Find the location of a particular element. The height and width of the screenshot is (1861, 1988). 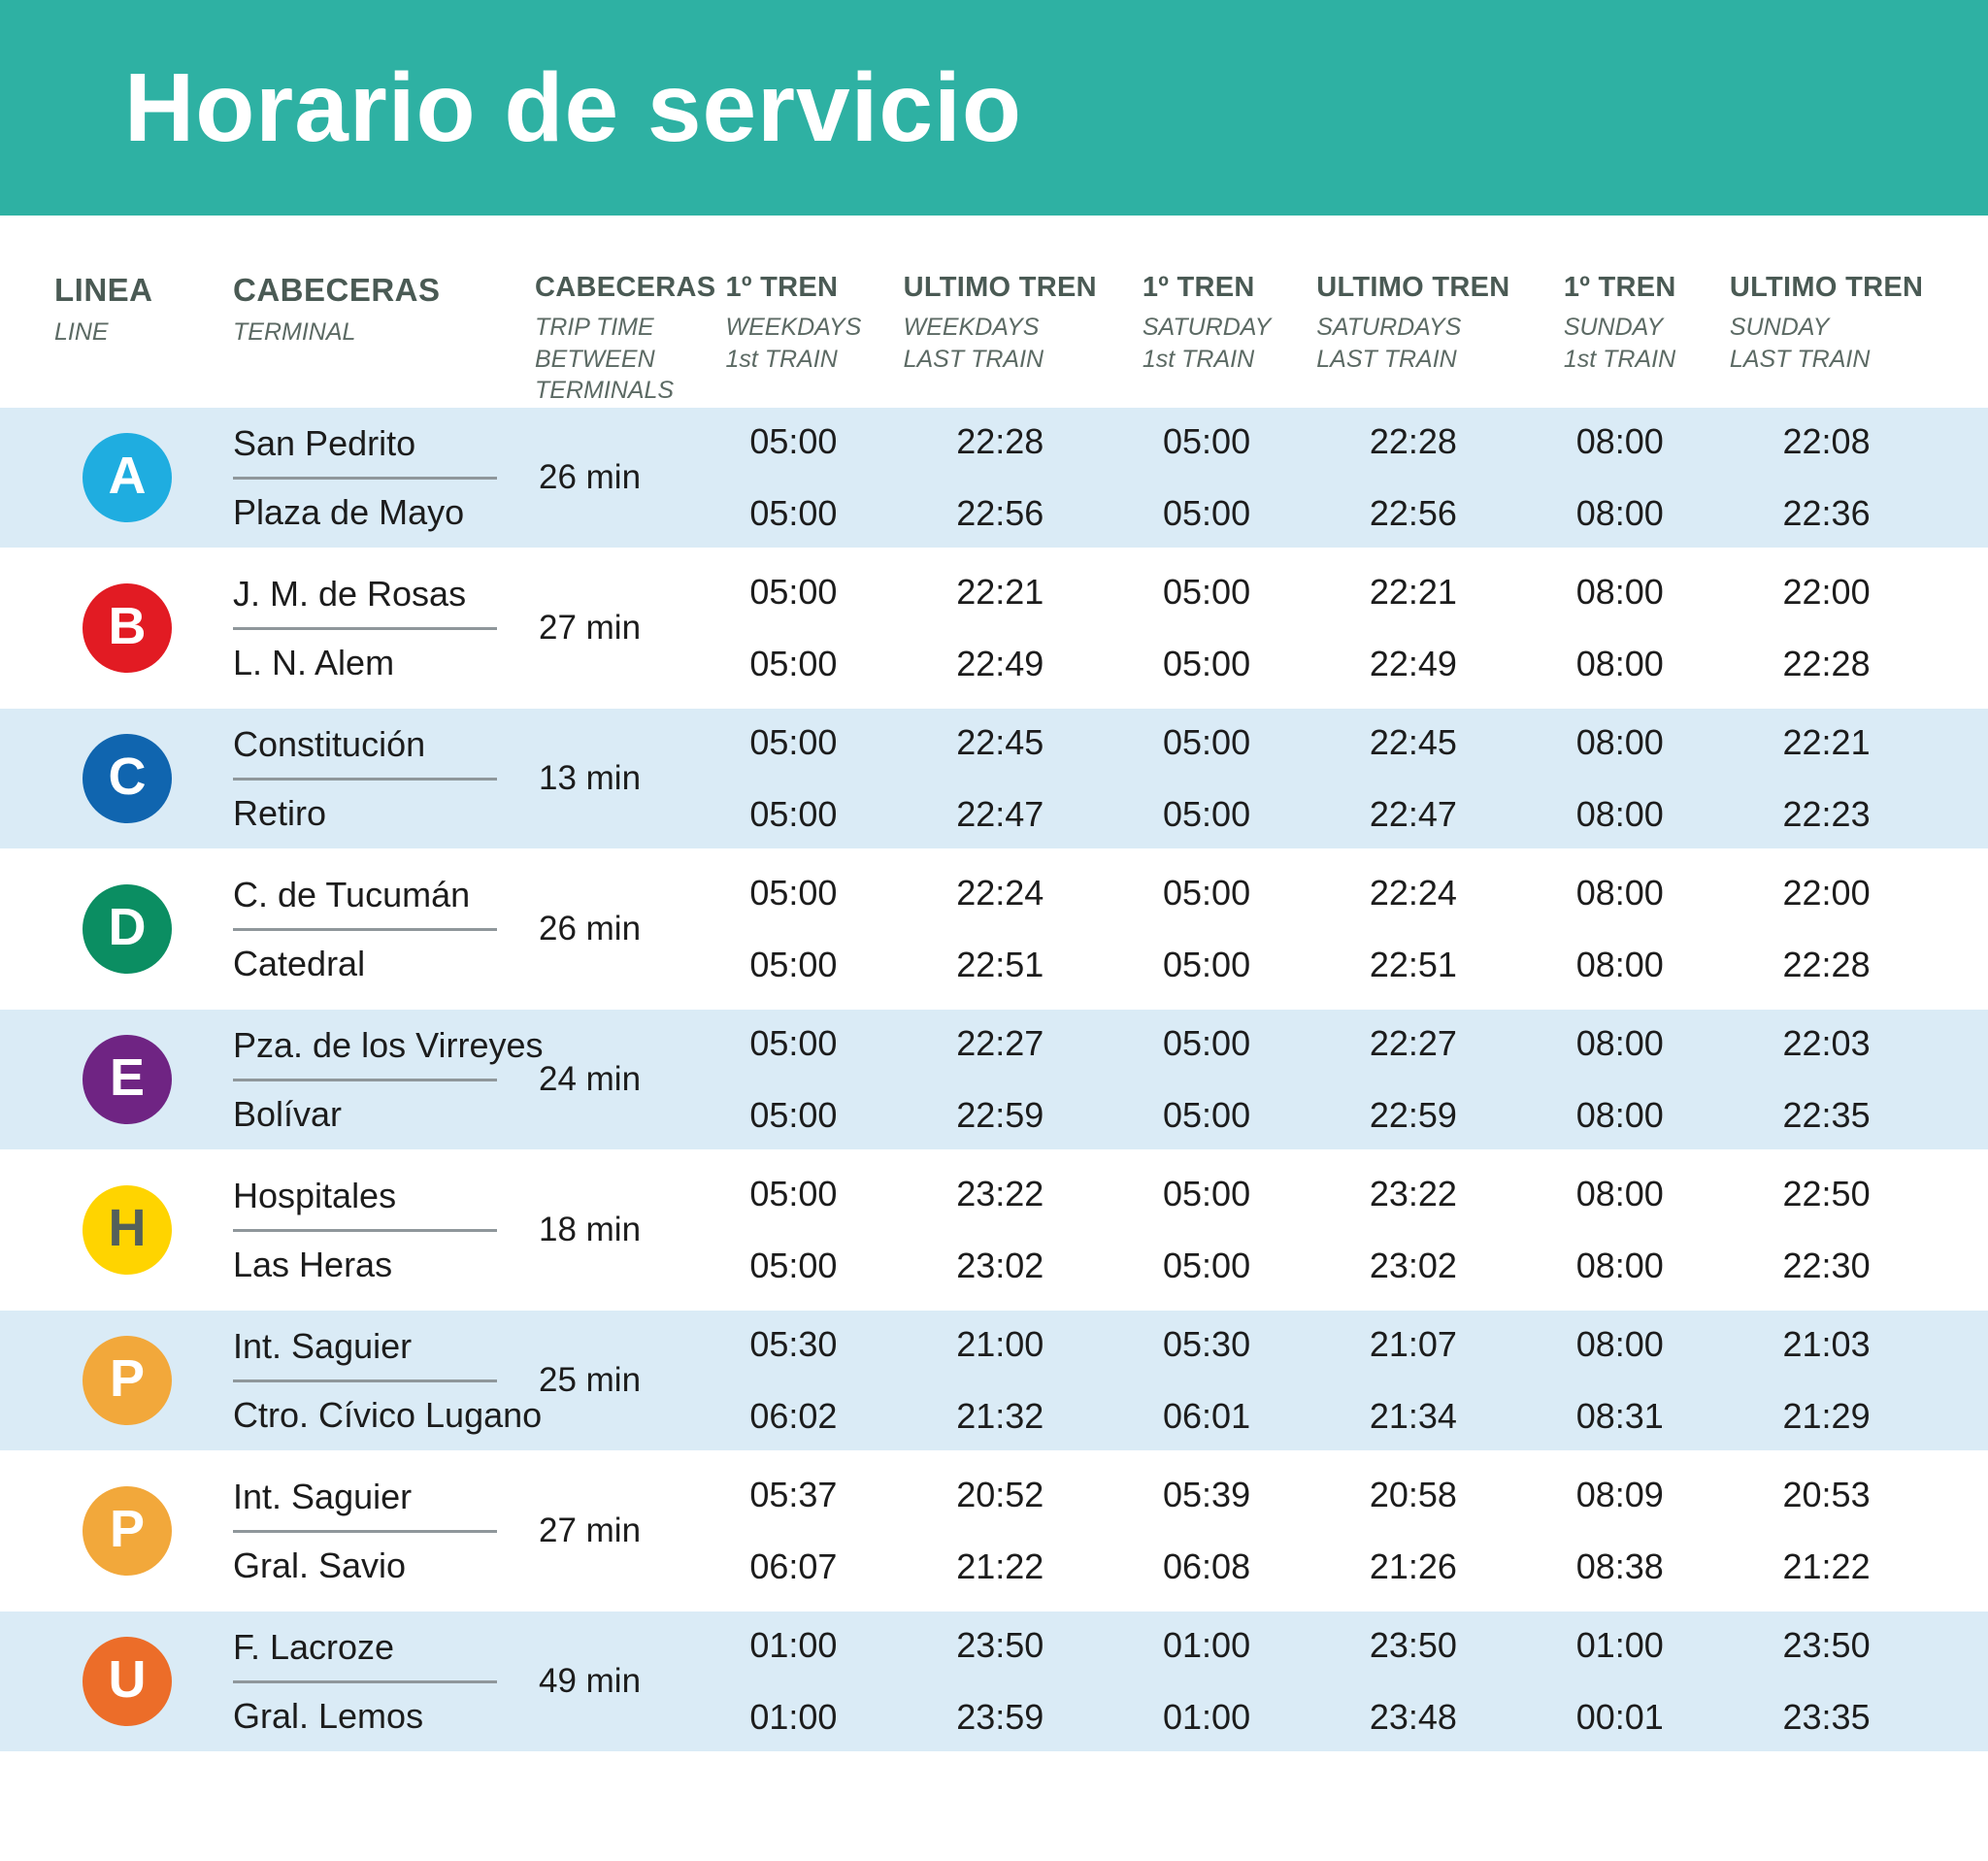

time-value: 08:09 is located at coordinates (1619, 1494).